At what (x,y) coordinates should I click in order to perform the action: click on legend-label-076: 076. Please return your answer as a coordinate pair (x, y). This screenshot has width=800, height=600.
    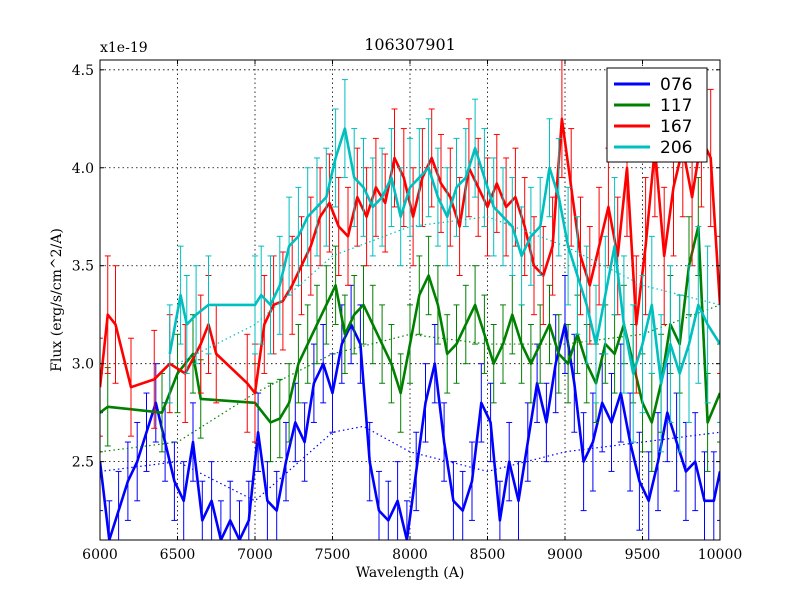
    Looking at the image, I should click on (676, 85).